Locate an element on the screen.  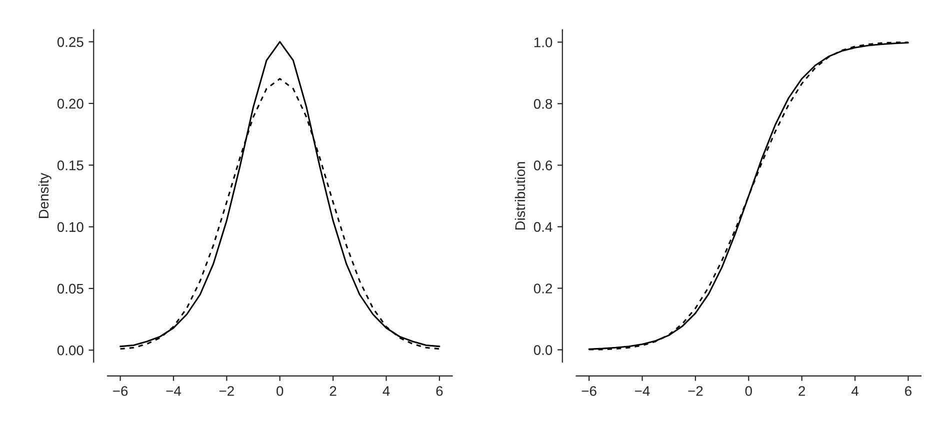
y-tick-label: 0.2 is located at coordinates (543, 289).